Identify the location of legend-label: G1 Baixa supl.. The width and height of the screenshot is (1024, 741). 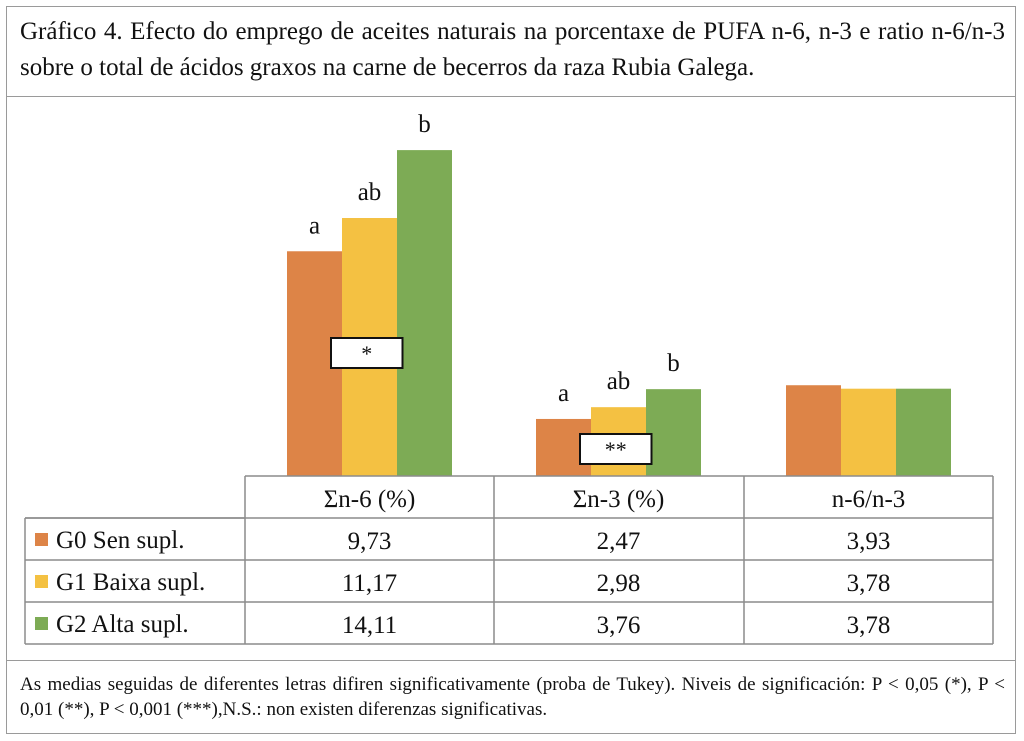
(130, 582).